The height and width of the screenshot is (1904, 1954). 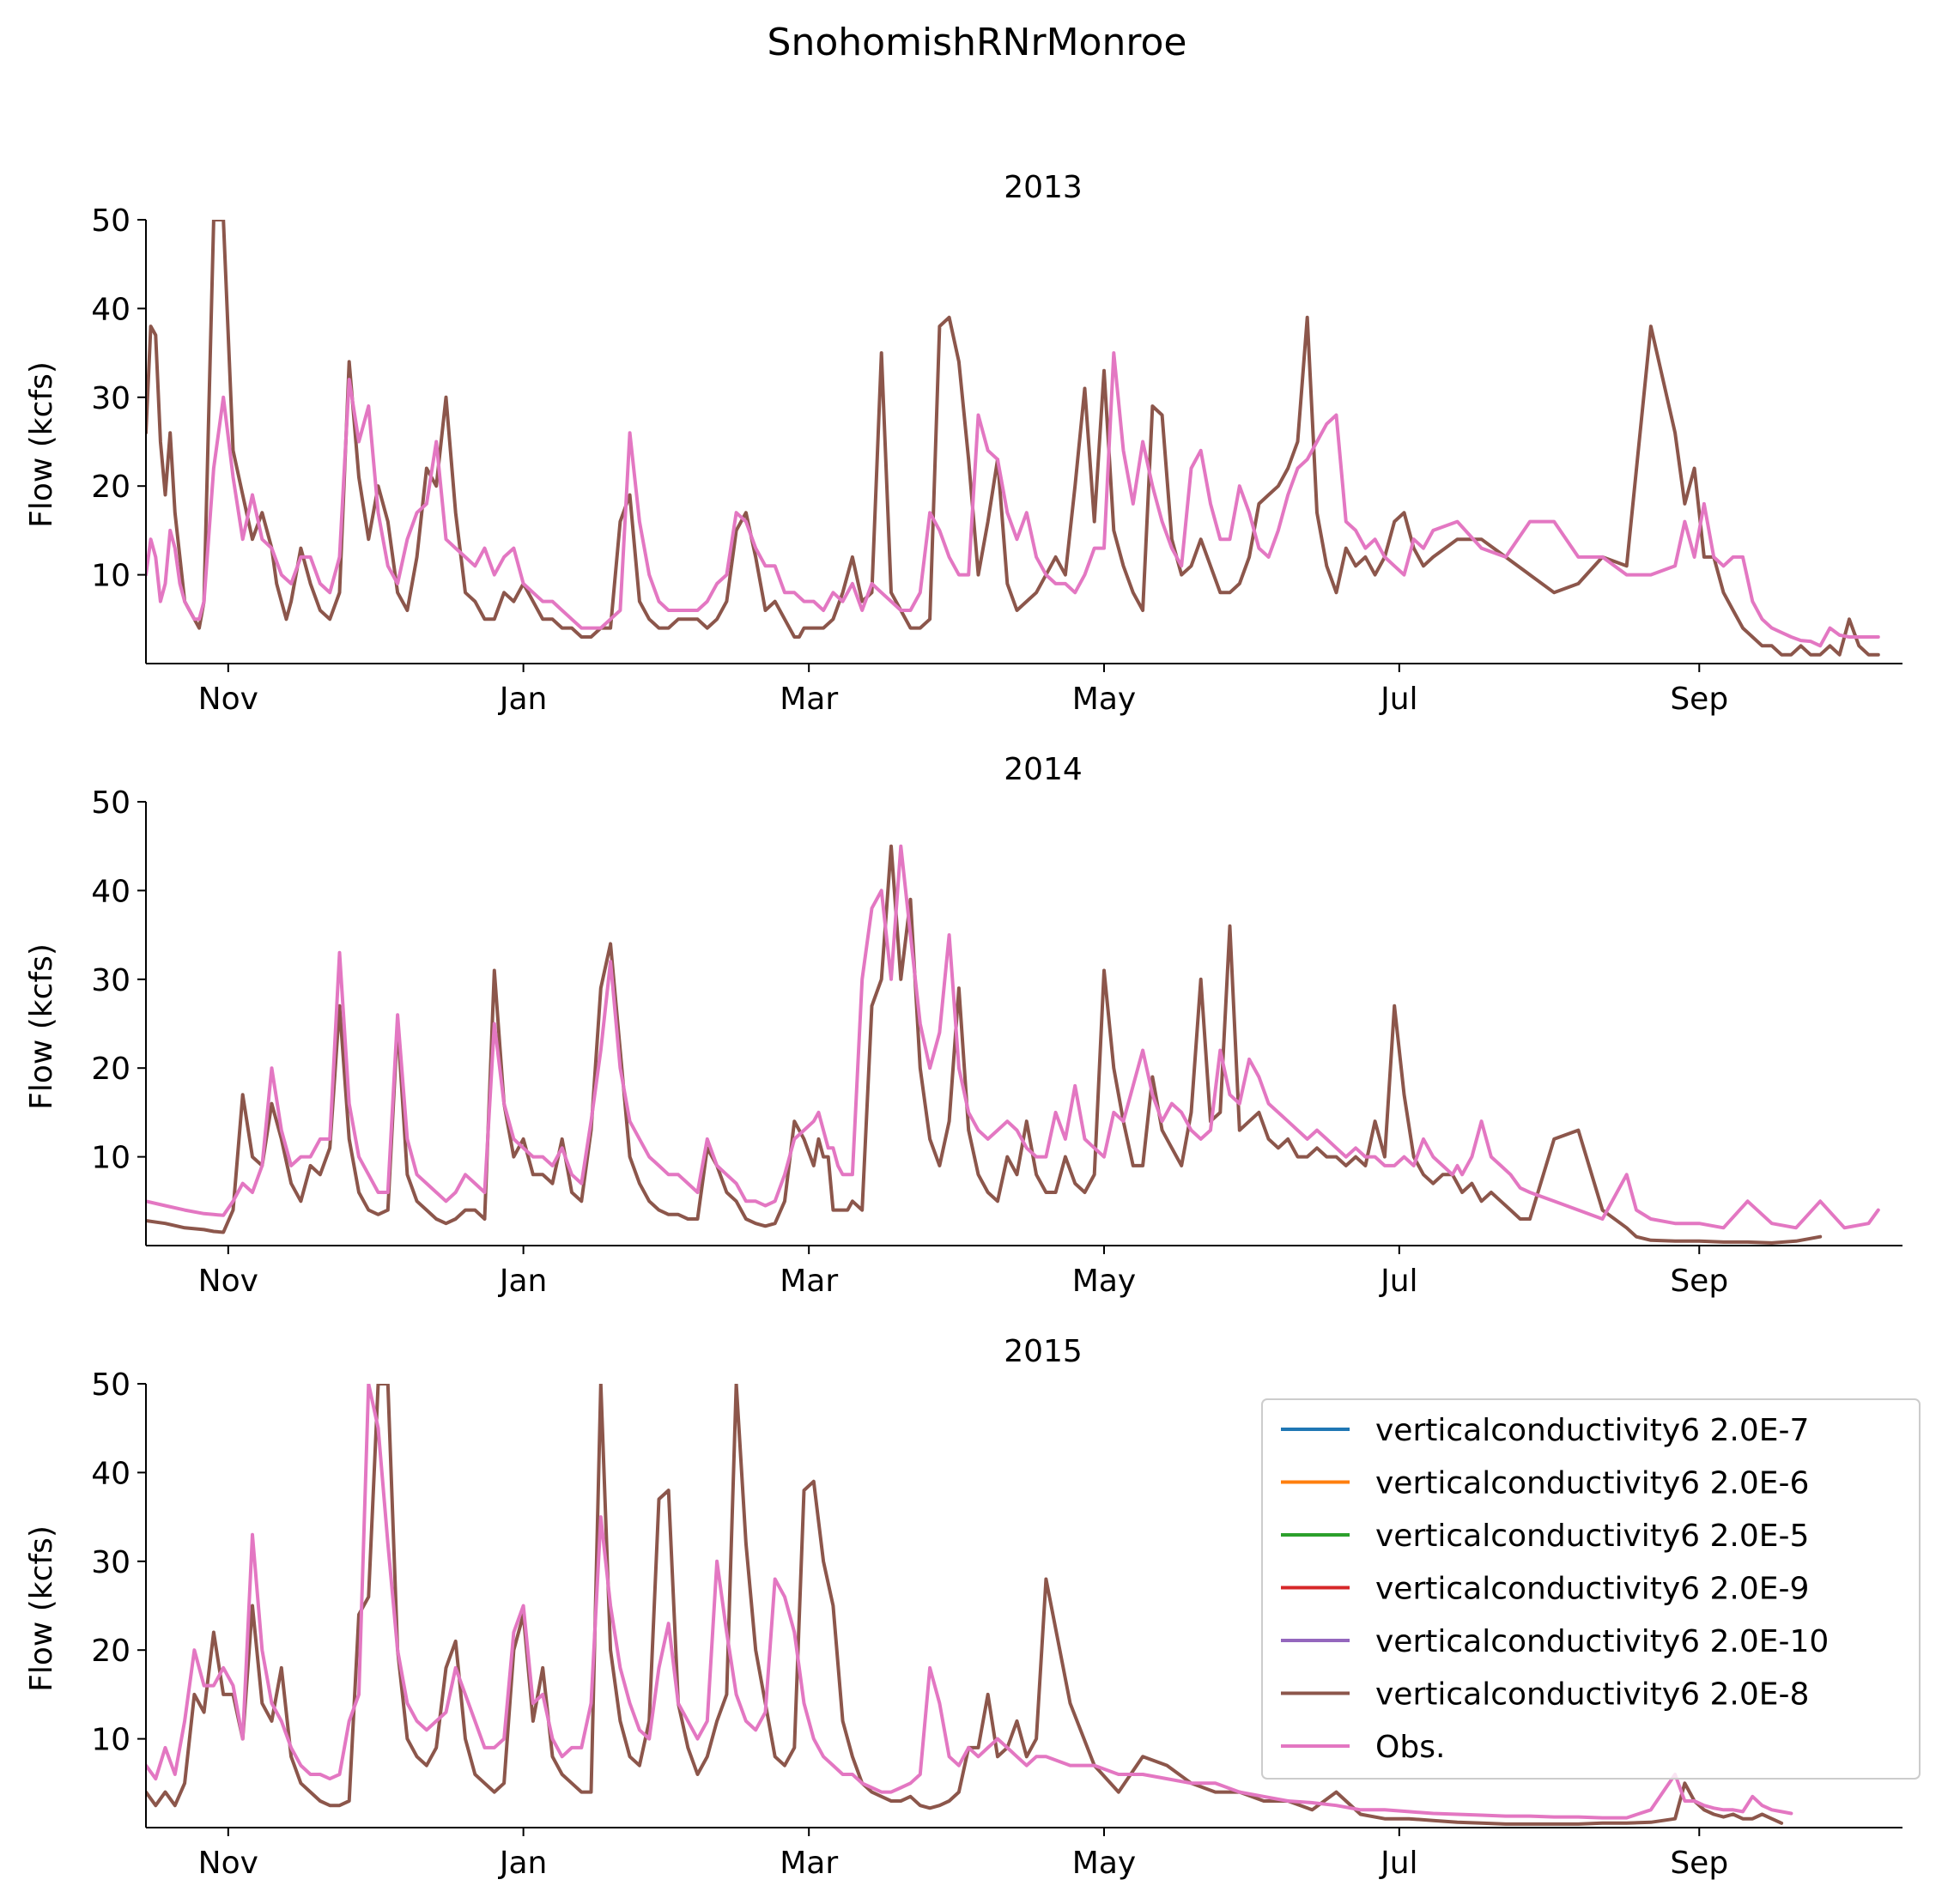 I want to click on panel-title: 2014, so click(x=1043, y=770).